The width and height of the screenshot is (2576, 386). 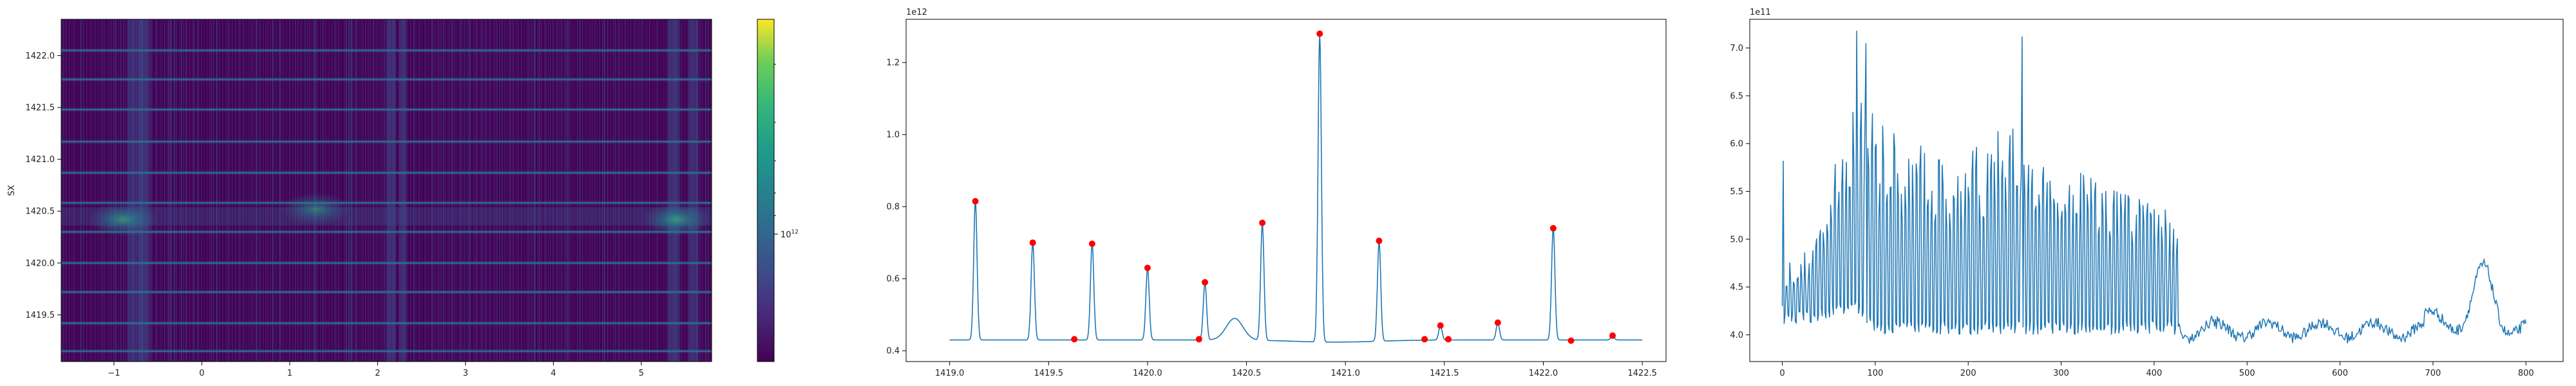 What do you see at coordinates (1147, 373) in the screenshot?
I see `x-tick-label: 1420.0` at bounding box center [1147, 373].